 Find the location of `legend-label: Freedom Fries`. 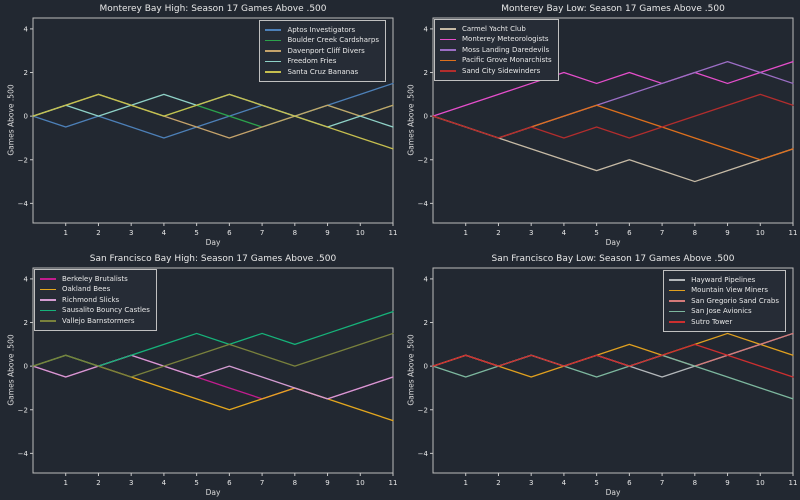

legend-label: Freedom Fries is located at coordinates (312, 61).